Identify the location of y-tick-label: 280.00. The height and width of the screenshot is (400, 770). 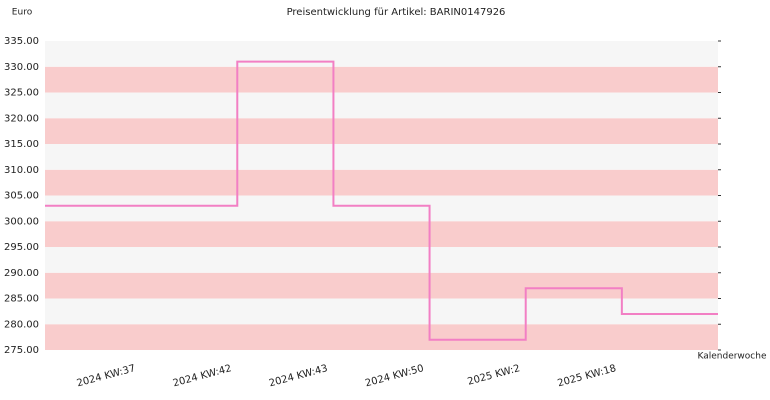
(21, 324).